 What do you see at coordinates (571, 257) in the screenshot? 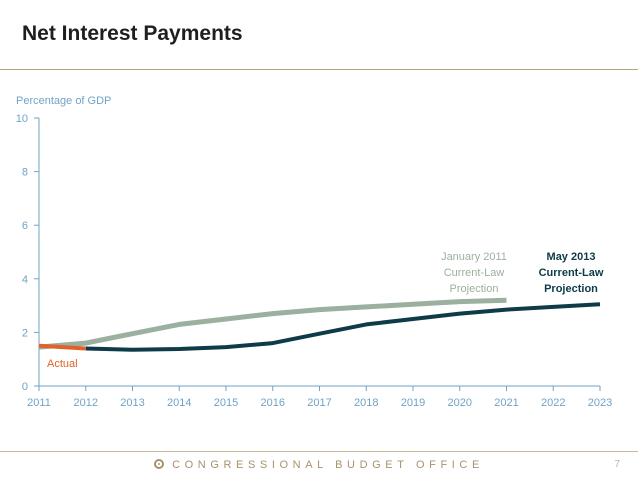
I see `label-may-2013-projection-line-1: May 2013` at bounding box center [571, 257].